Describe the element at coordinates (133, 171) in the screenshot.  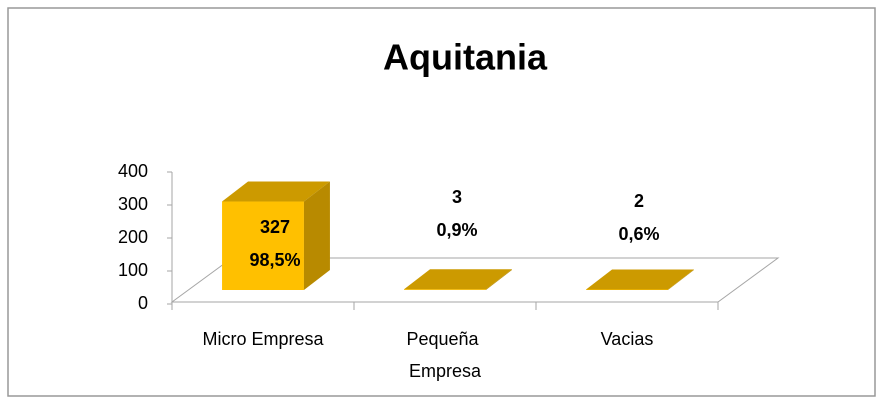
I see `y-tick-label: 400` at that location.